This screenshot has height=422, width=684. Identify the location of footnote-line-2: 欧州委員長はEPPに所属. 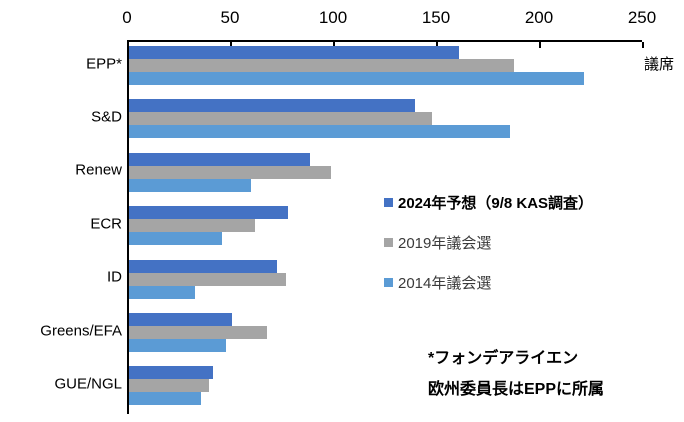
(516, 389).